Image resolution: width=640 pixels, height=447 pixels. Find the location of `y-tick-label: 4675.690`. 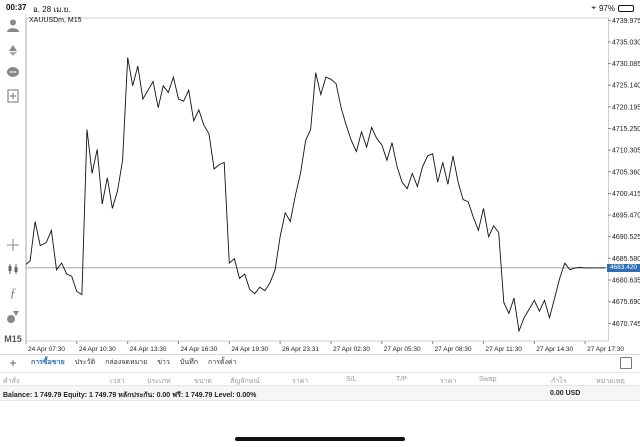

y-tick-label: 4675.690 is located at coordinates (626, 302).